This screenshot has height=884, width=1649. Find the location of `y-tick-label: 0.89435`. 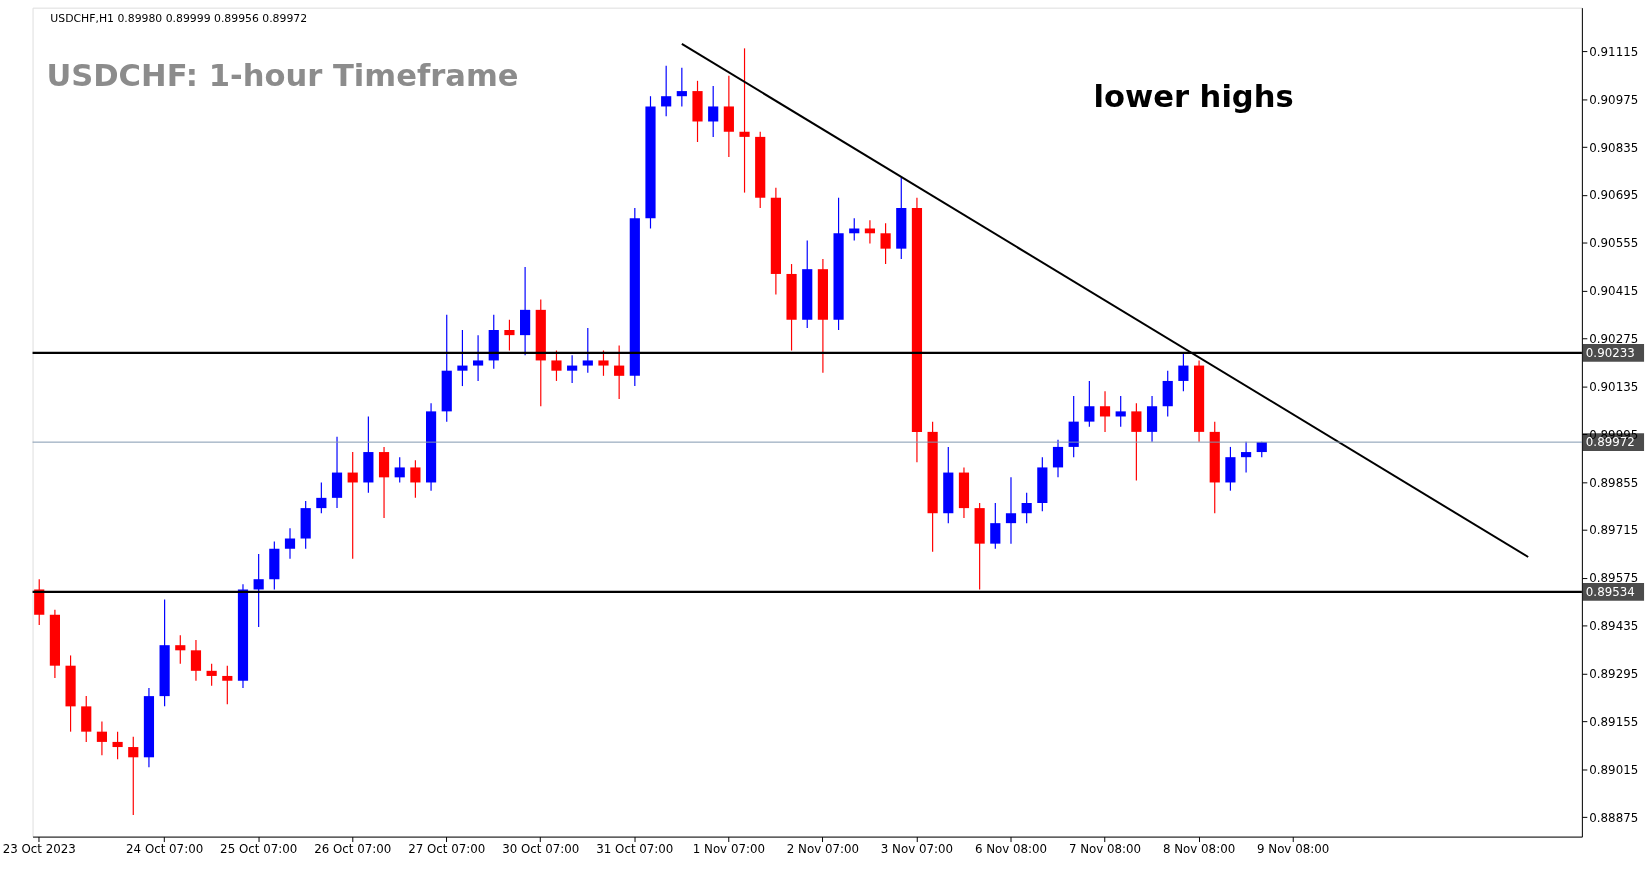

y-tick-label: 0.89435 is located at coordinates (1614, 626).